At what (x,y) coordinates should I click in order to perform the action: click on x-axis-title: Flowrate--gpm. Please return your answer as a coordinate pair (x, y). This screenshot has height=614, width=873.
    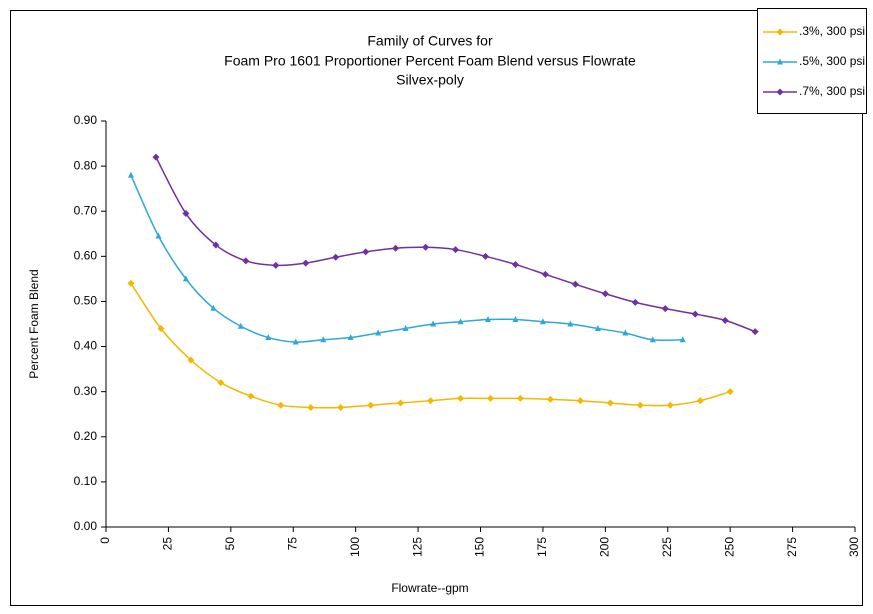
    Looking at the image, I should click on (429, 588).